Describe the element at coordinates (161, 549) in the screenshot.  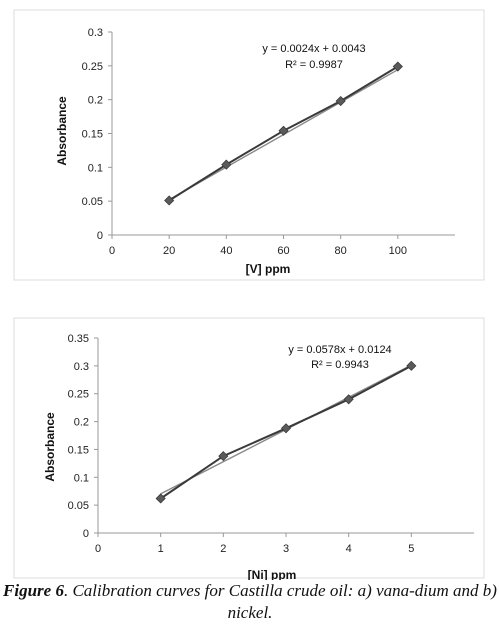
I see `chart-b-x-tick-label: 1` at that location.